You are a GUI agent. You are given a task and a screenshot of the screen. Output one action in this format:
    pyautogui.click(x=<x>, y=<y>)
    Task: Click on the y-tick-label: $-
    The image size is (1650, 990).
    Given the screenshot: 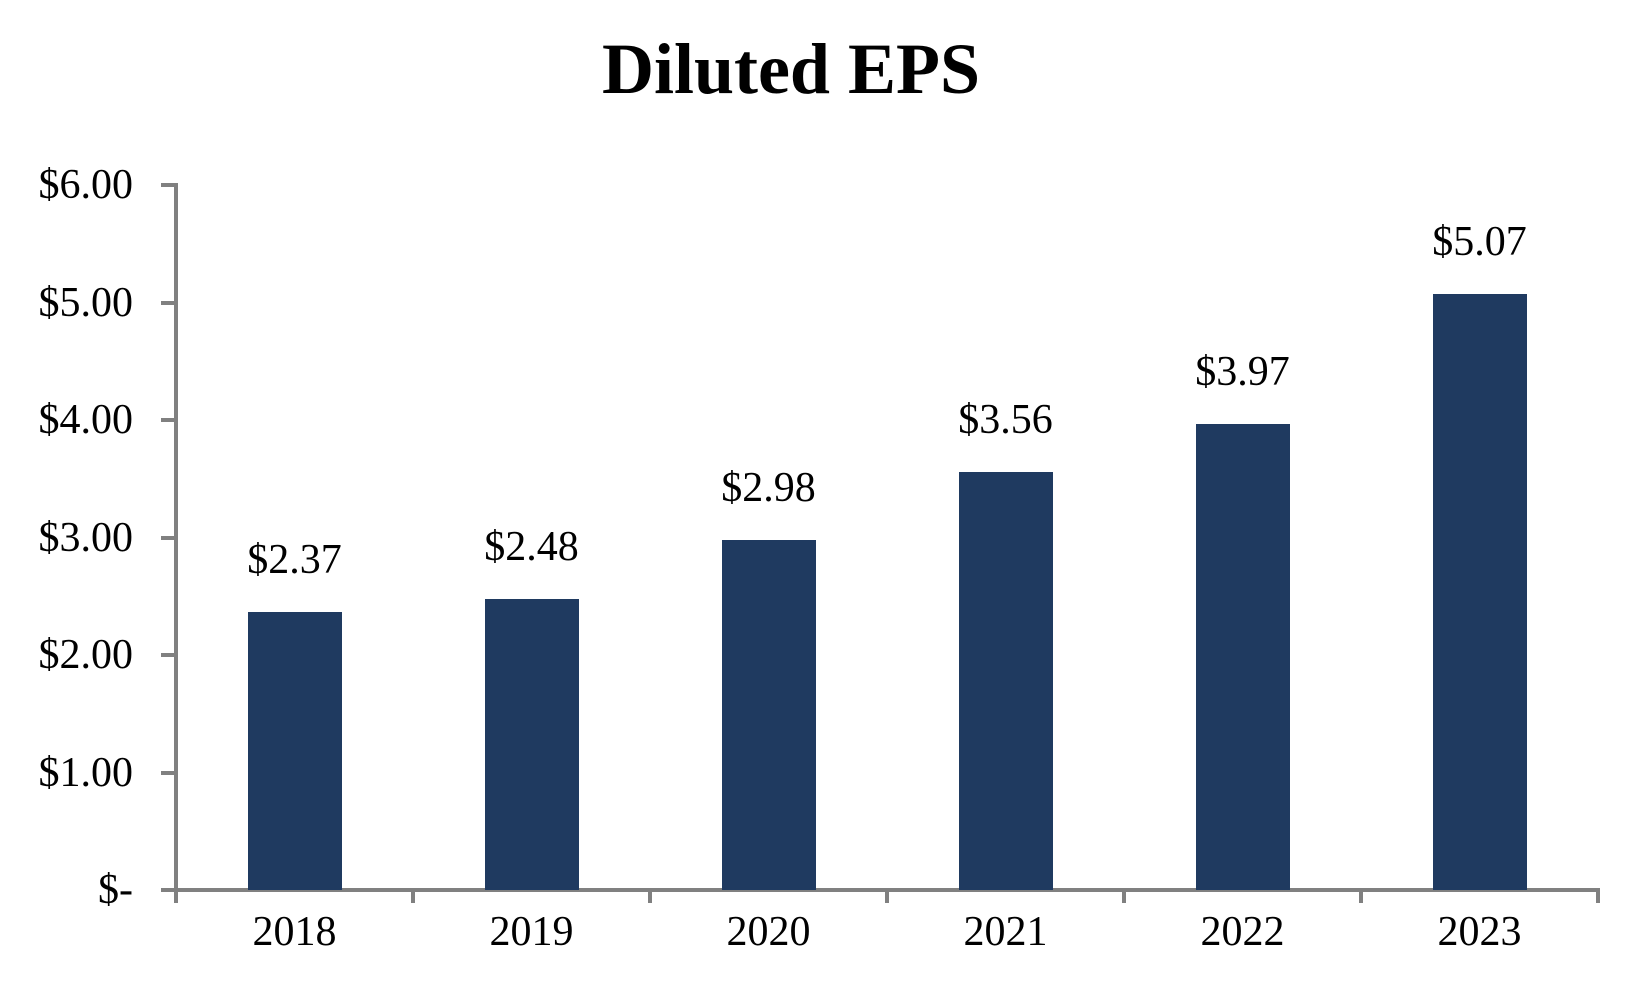 What is the action you would take?
    pyautogui.click(x=115, y=890)
    